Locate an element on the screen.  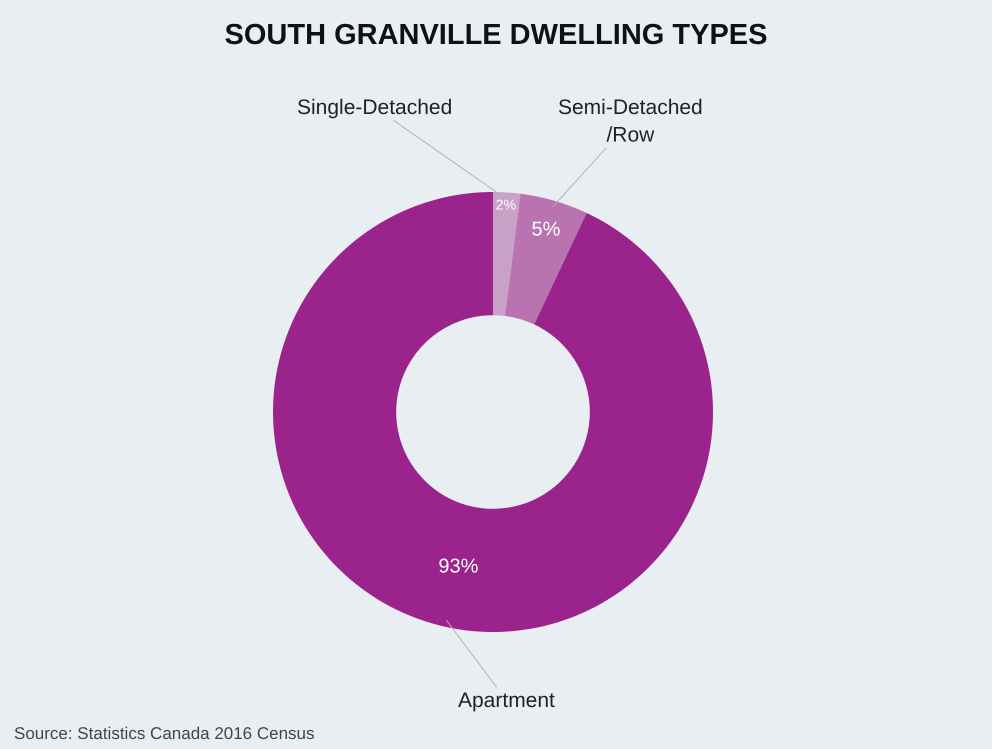
data-label: 93% is located at coordinates (458, 567).